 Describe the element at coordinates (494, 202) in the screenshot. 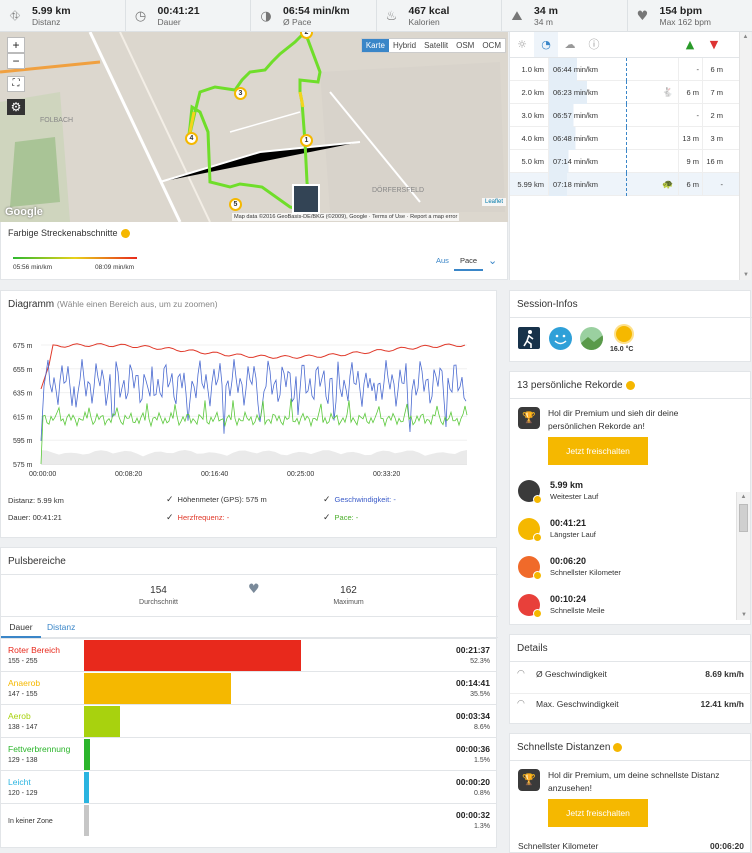

I see `leaflet-link: Leaflet` at that location.